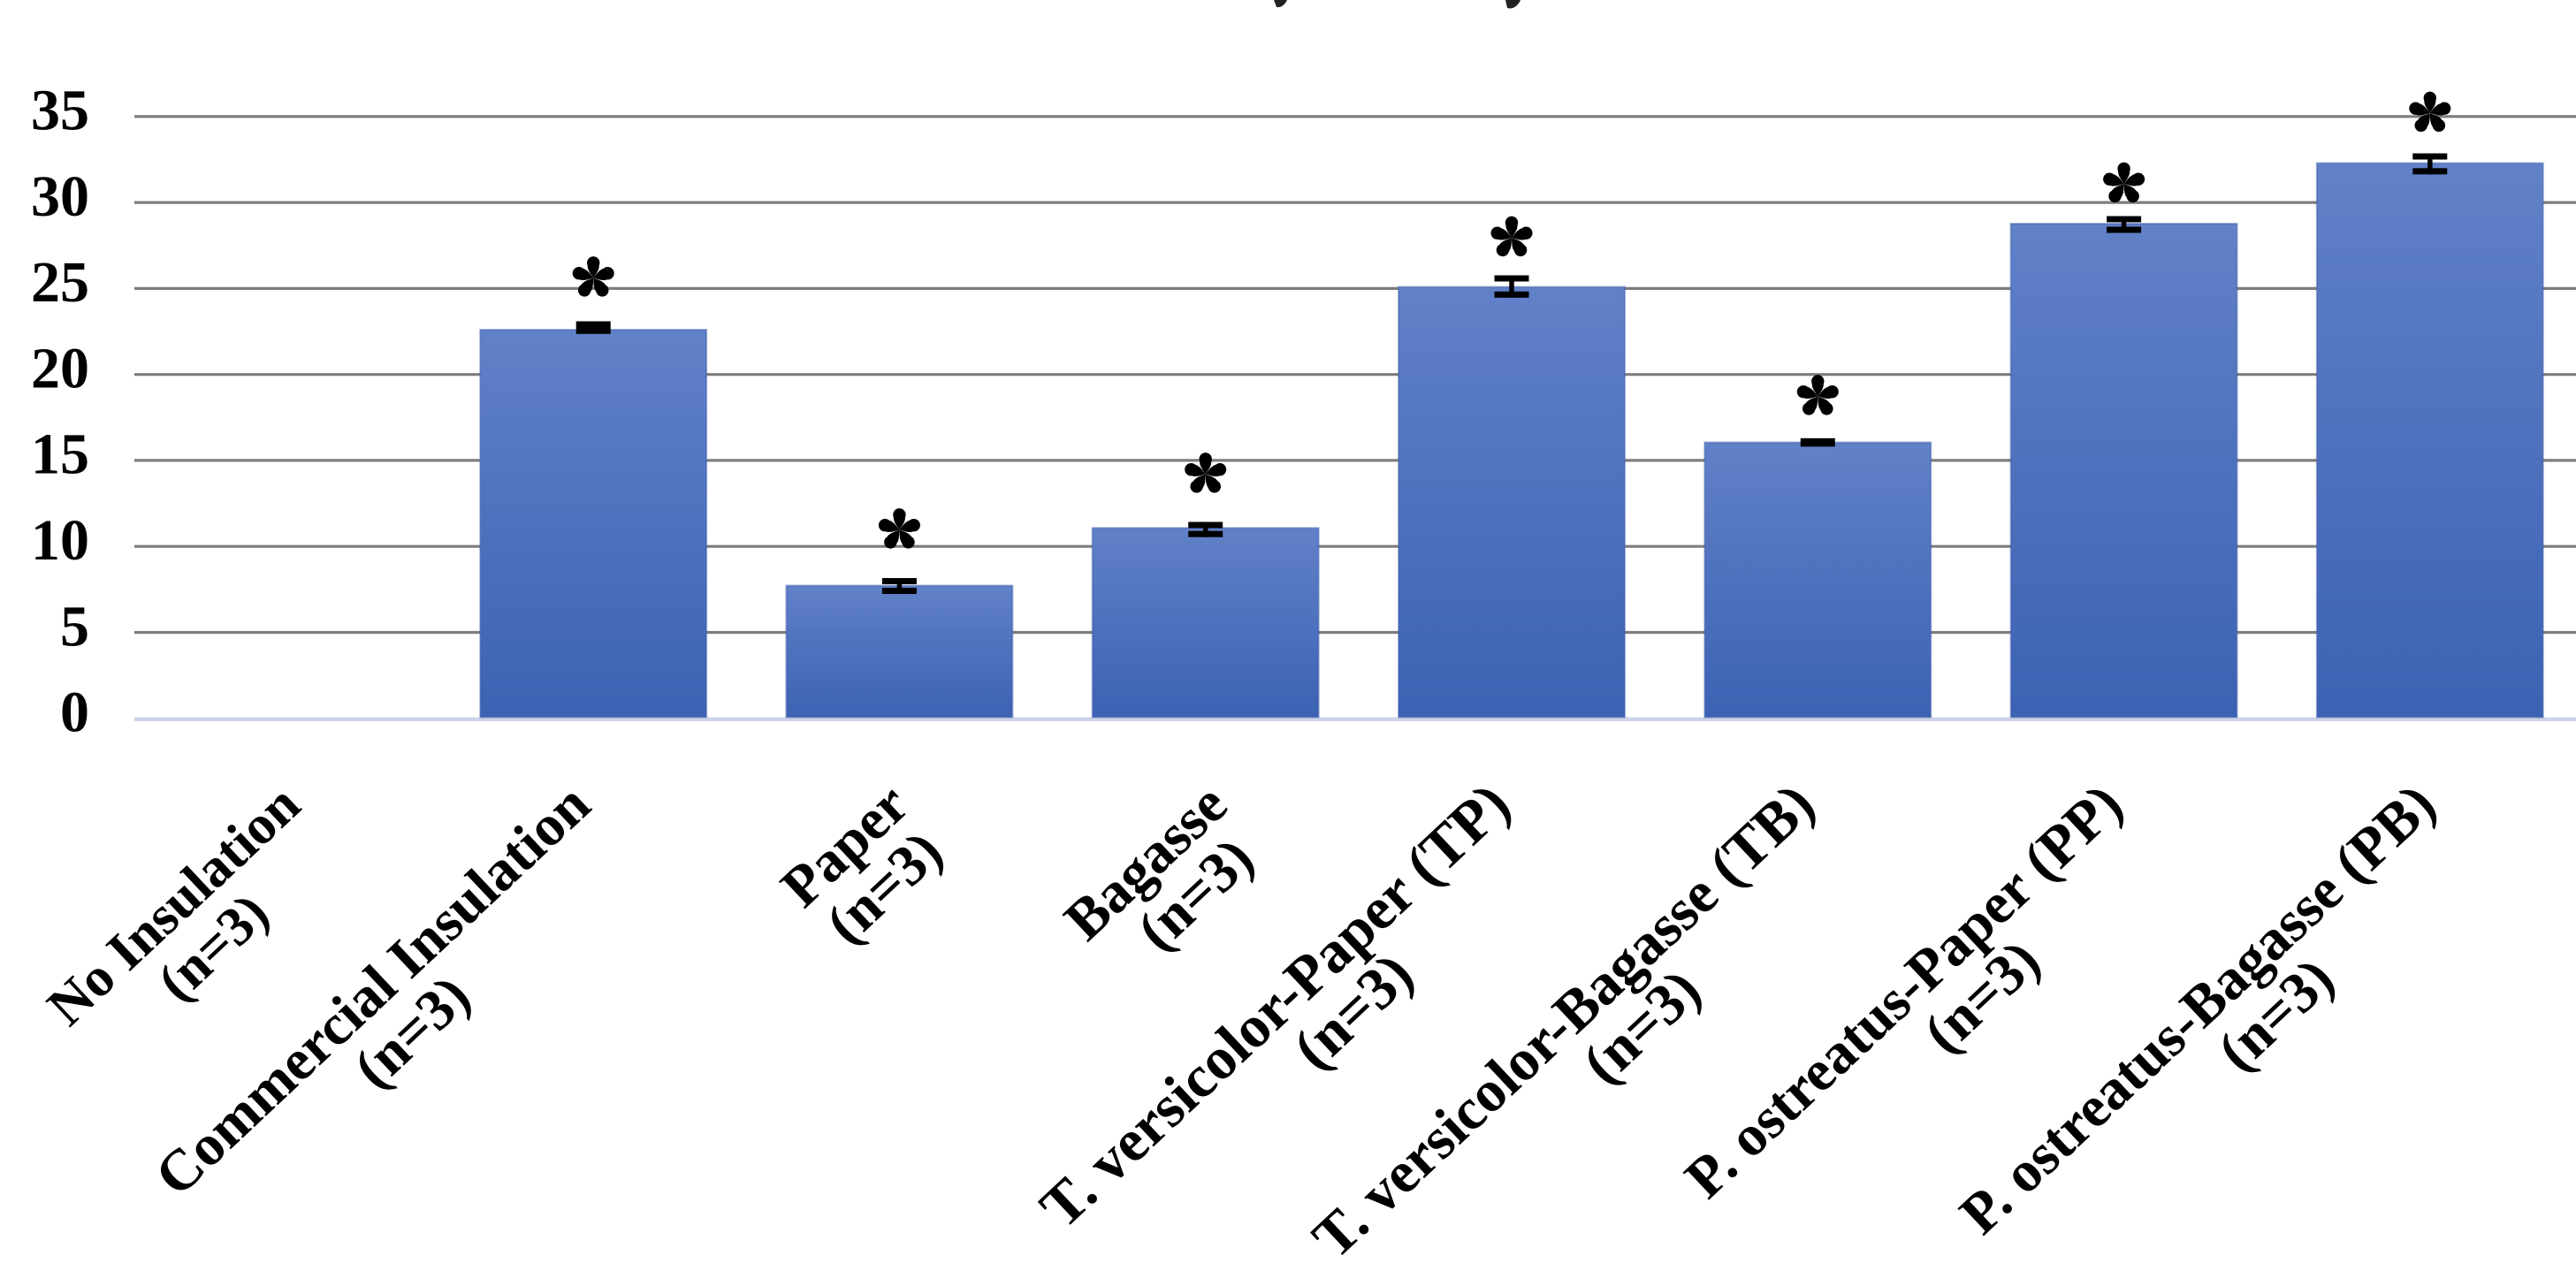 The height and width of the screenshot is (1286, 2576). Describe the element at coordinates (60, 455) in the screenshot. I see `svg-text: 15` at that location.